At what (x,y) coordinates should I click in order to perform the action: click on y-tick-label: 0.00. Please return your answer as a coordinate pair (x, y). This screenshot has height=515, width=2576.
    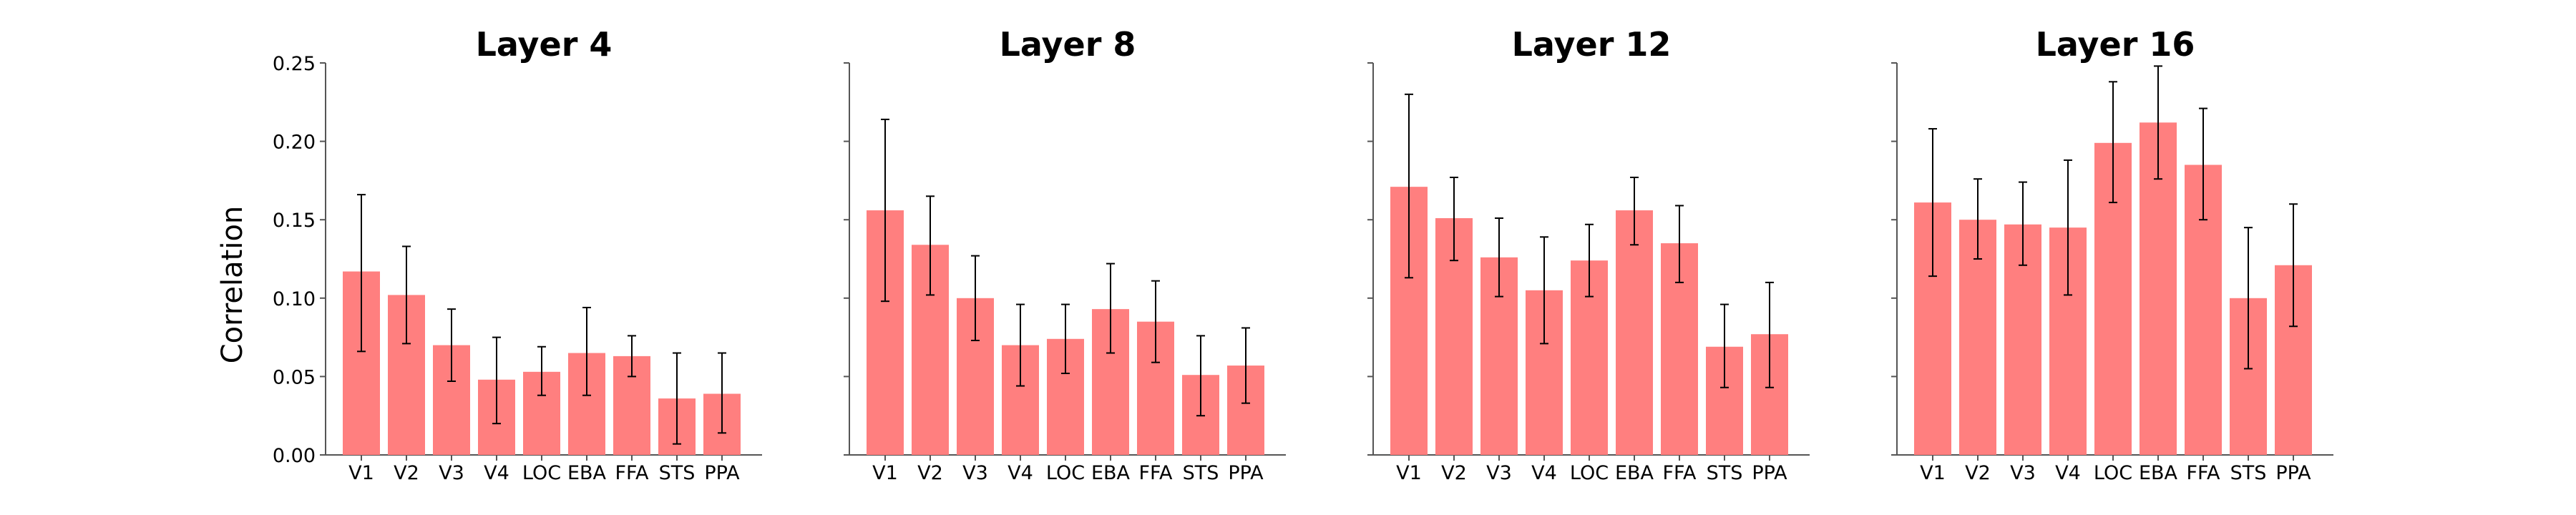
    Looking at the image, I should click on (294, 456).